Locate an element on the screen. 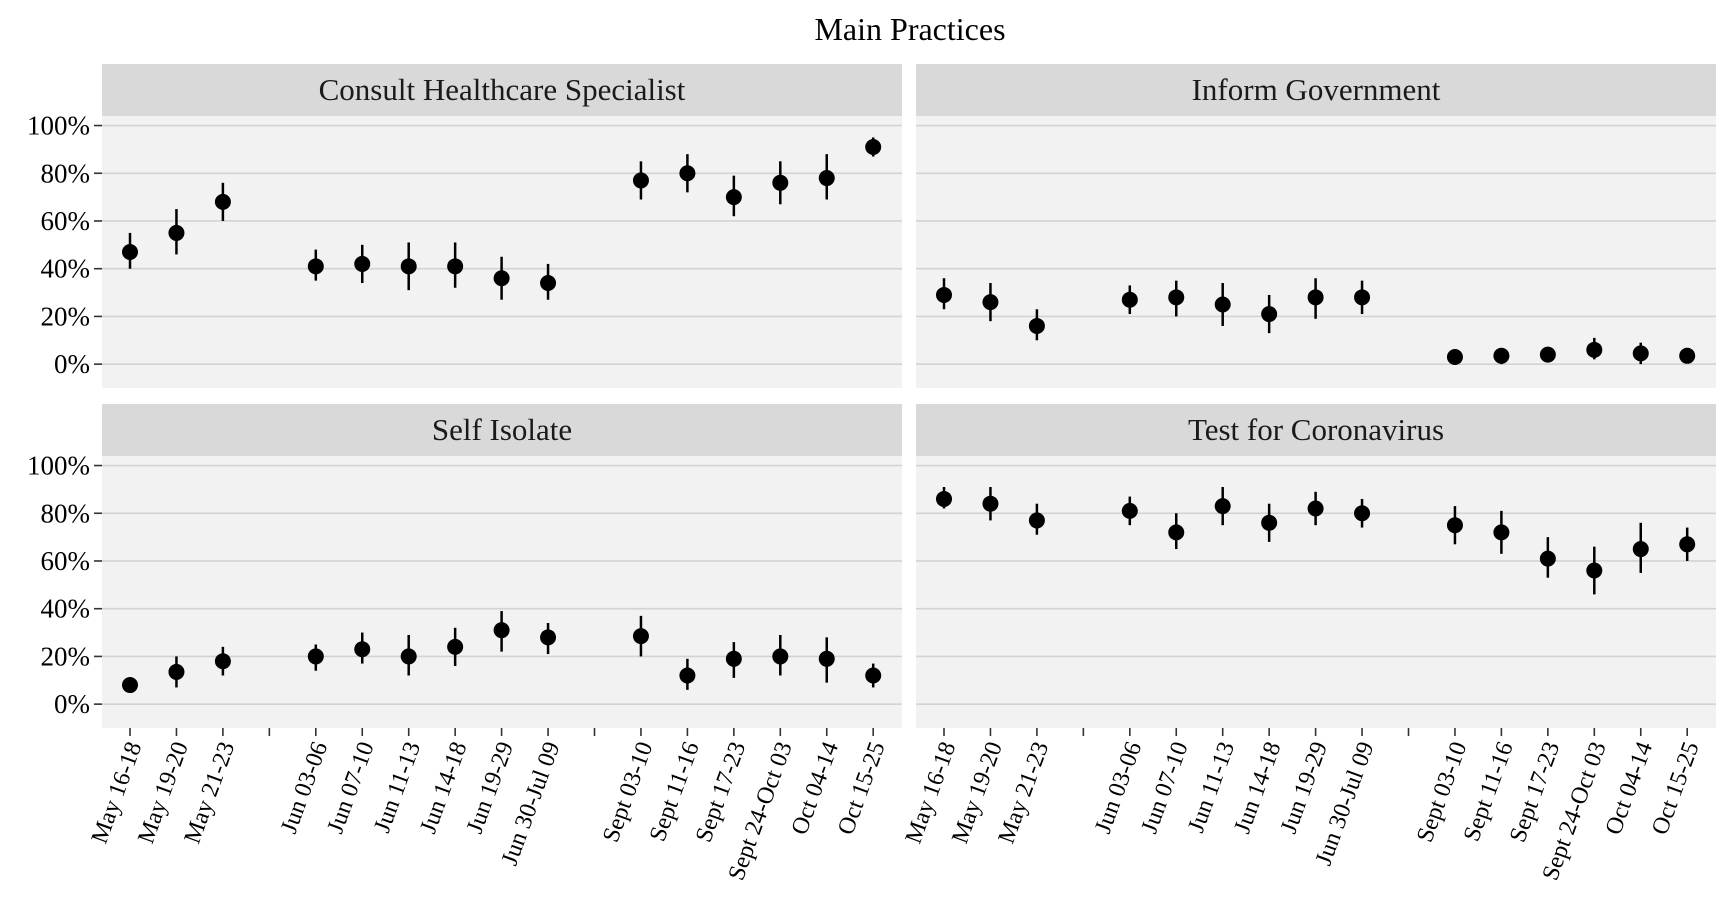  facet-strip-label: Inform Government is located at coordinates (1316, 89).